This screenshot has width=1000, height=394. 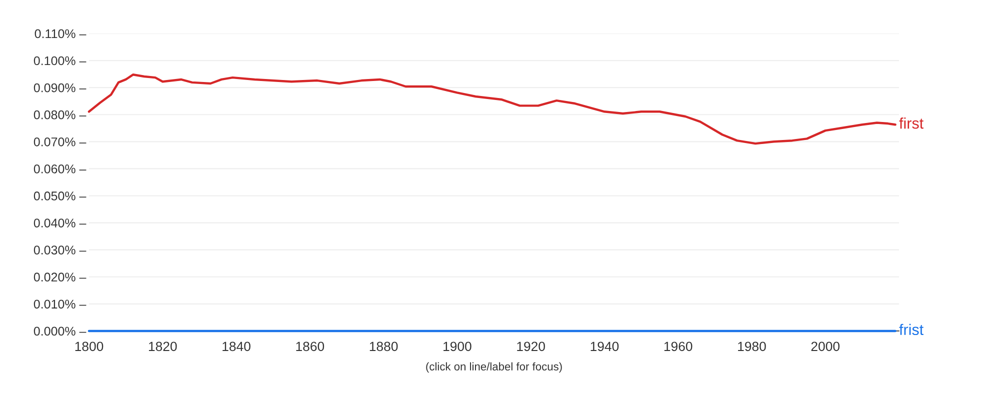 What do you see at coordinates (911, 330) in the screenshot?
I see `series-label: frist` at bounding box center [911, 330].